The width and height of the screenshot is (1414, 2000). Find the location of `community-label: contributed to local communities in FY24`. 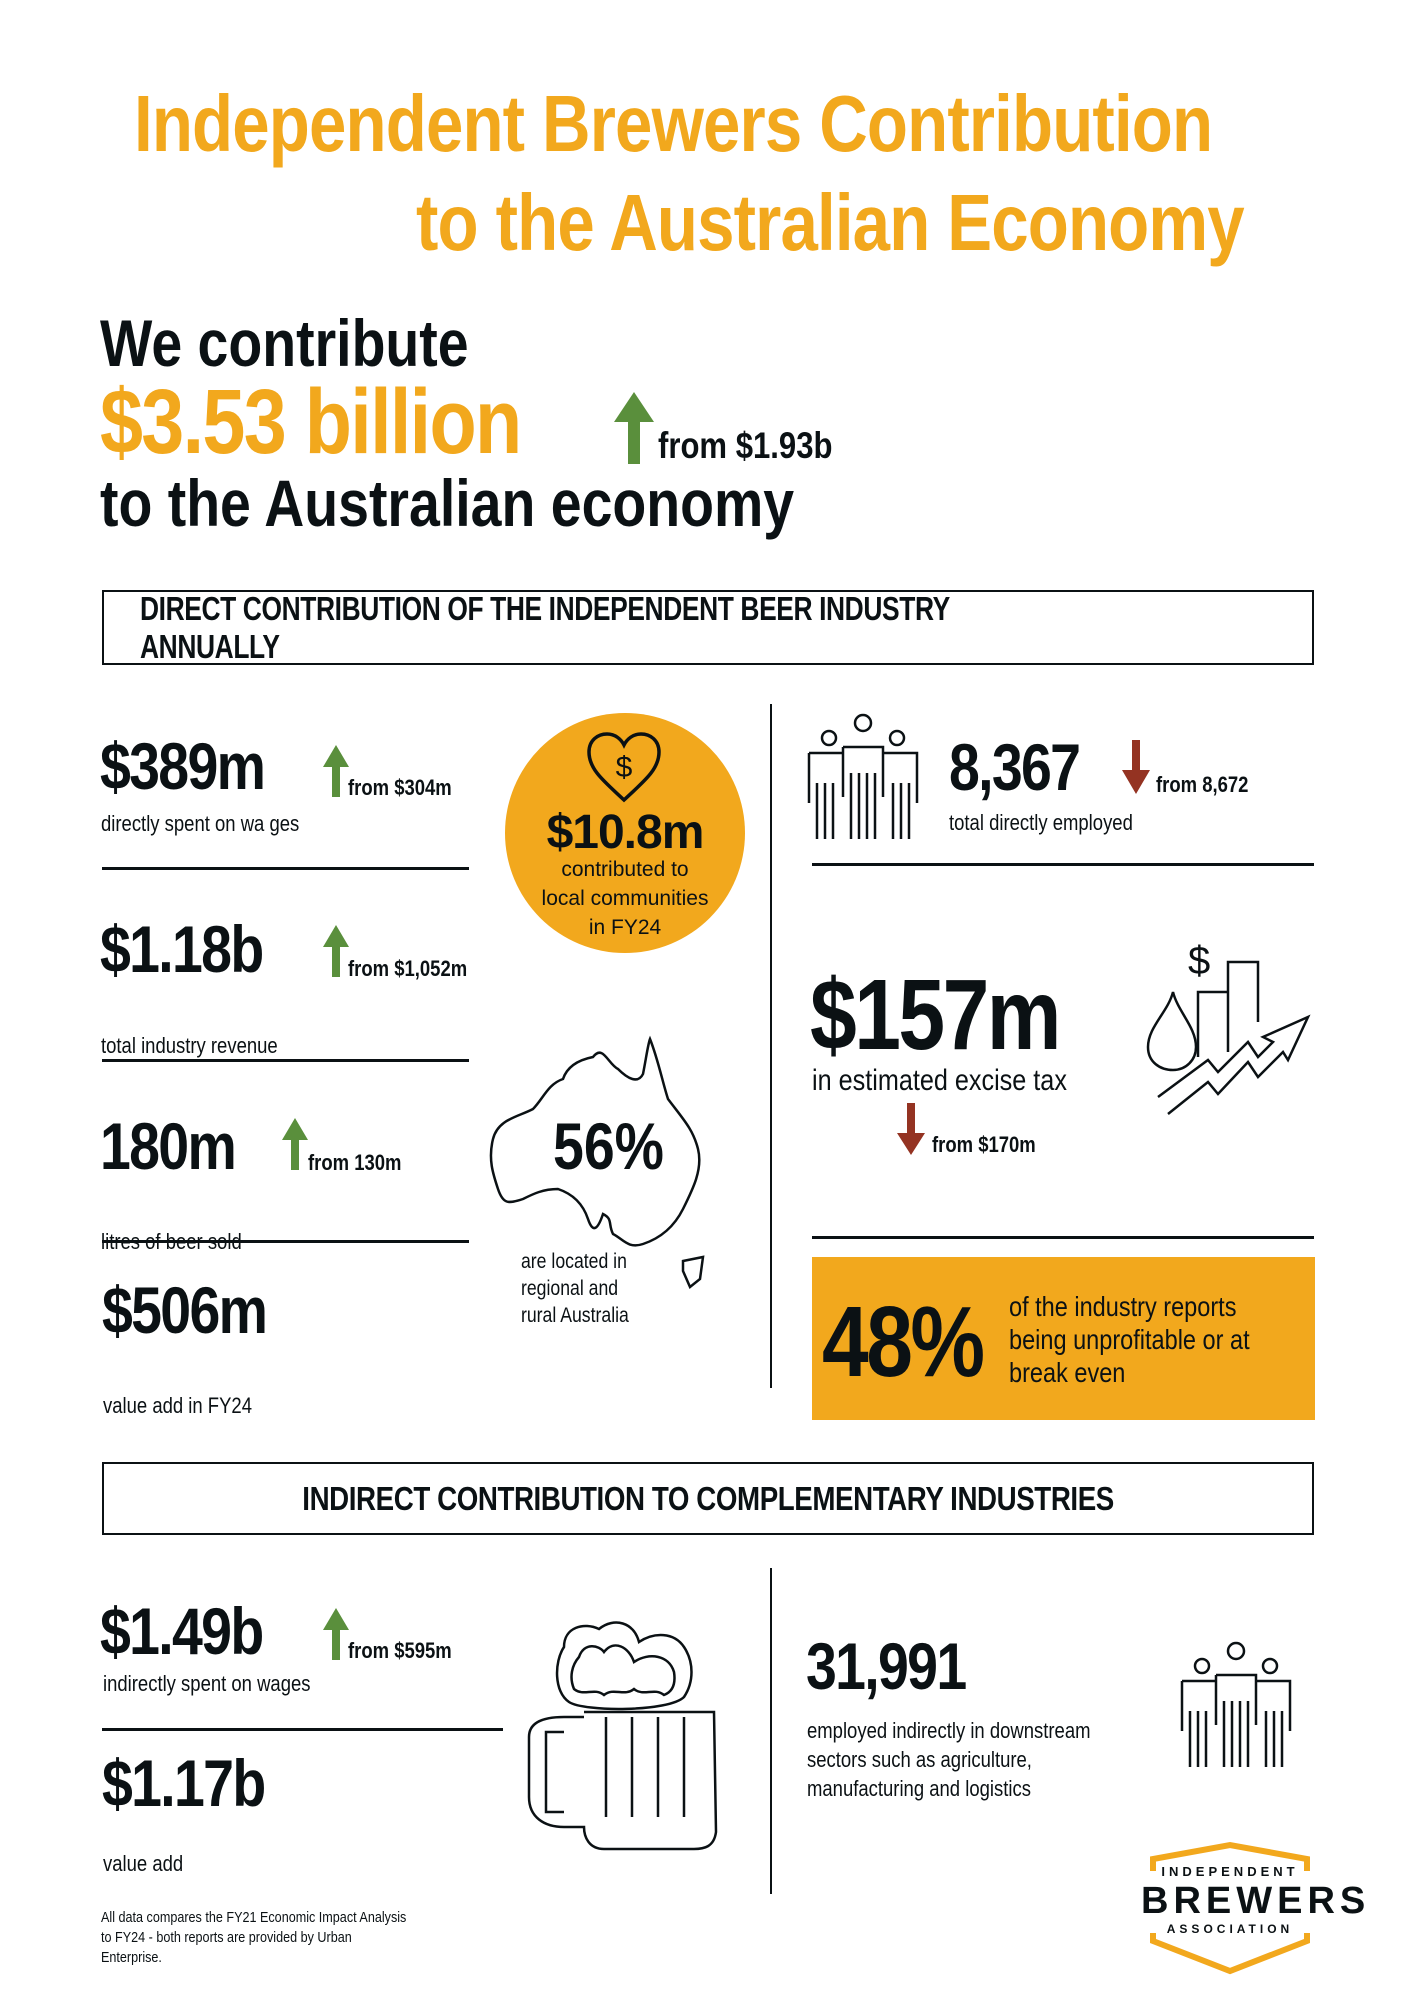

community-label: contributed to local communities in FY24 is located at coordinates (625, 898).